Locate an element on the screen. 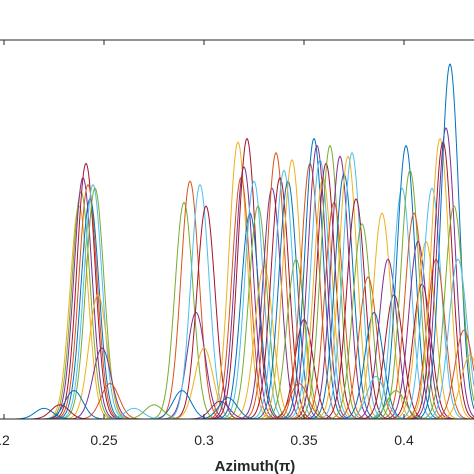 This screenshot has width=474, height=474. x-axis-title: Azimuth(π) is located at coordinates (255, 466).